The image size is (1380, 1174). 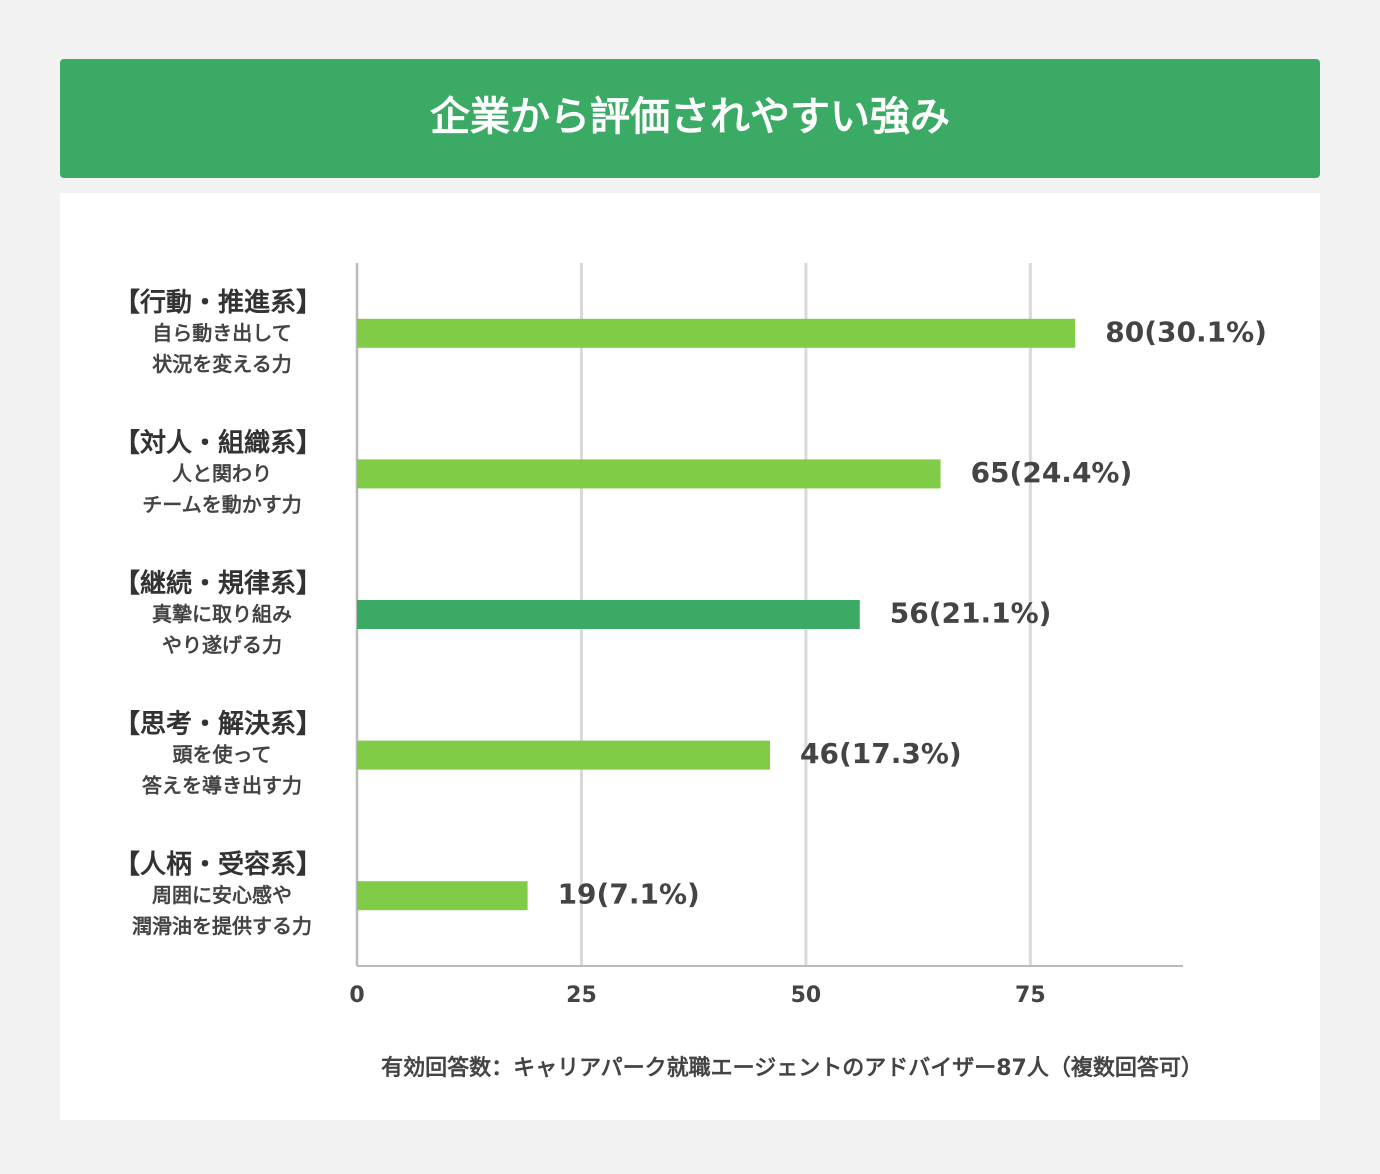 What do you see at coordinates (221, 333) in the screenshot?
I see `category-description: 自ら動き出して` at bounding box center [221, 333].